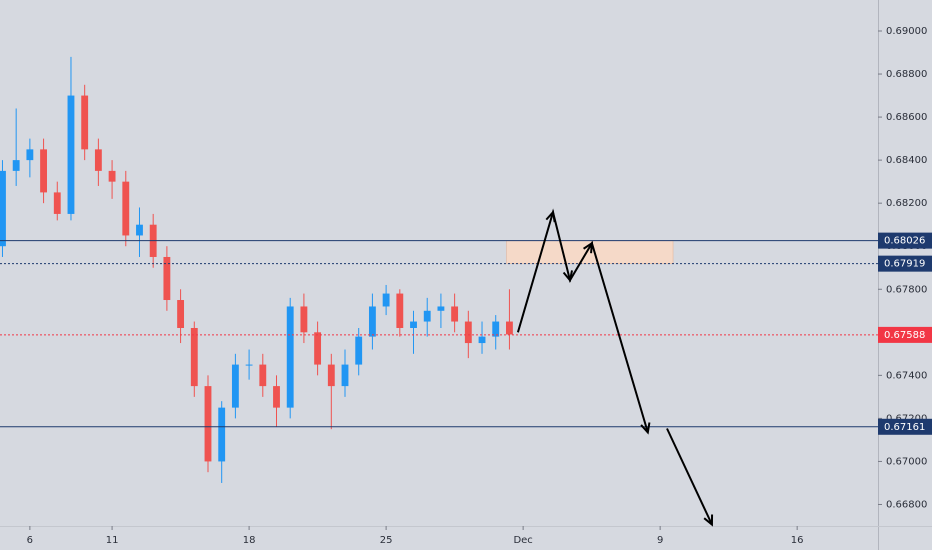 The image size is (932, 550). Describe the element at coordinates (689, 476) in the screenshot. I see `projection-path` at that location.